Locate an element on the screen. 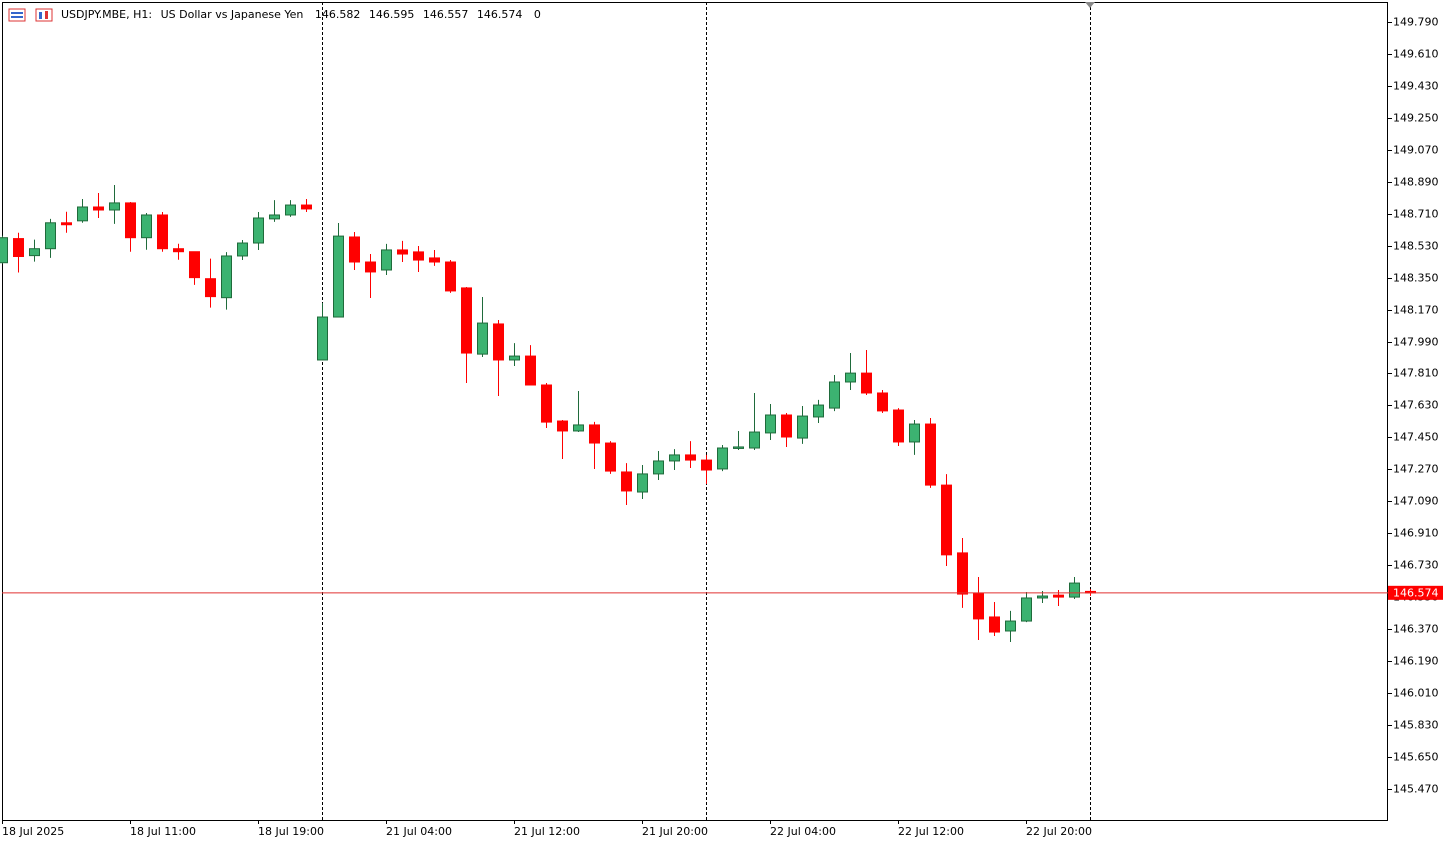 The width and height of the screenshot is (1454, 843). y-tick-label: 147.630 is located at coordinates (1416, 405).